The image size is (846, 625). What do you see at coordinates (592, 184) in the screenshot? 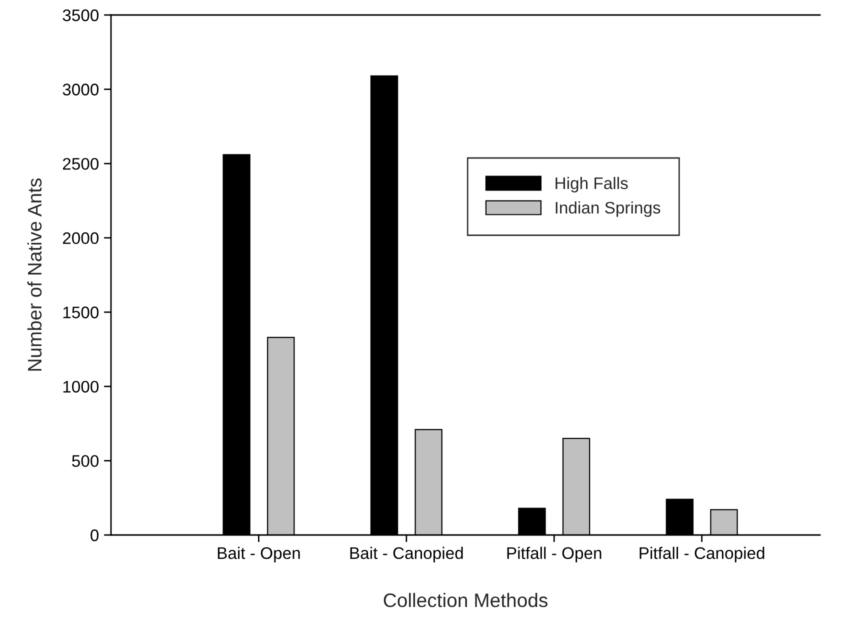
I see `legend-label: High Falls` at bounding box center [592, 184].